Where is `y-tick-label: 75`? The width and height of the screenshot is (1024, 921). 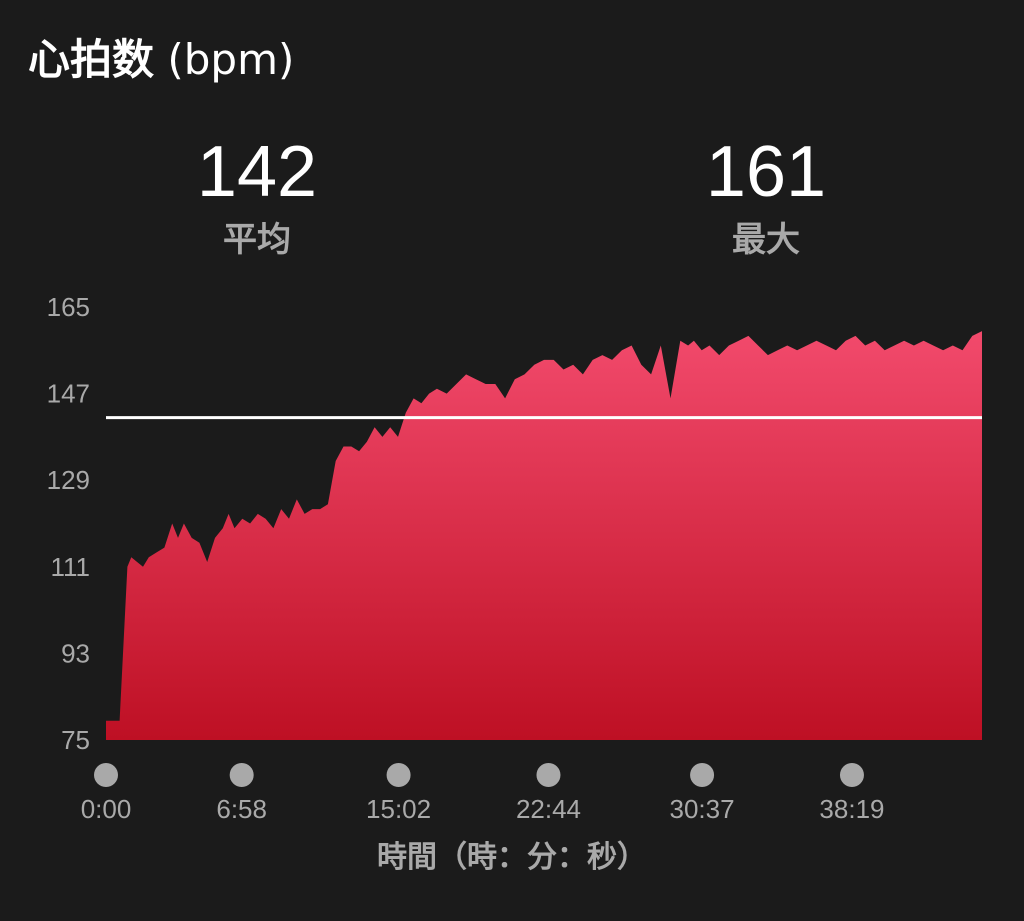
y-tick-label: 75 is located at coordinates (75, 740).